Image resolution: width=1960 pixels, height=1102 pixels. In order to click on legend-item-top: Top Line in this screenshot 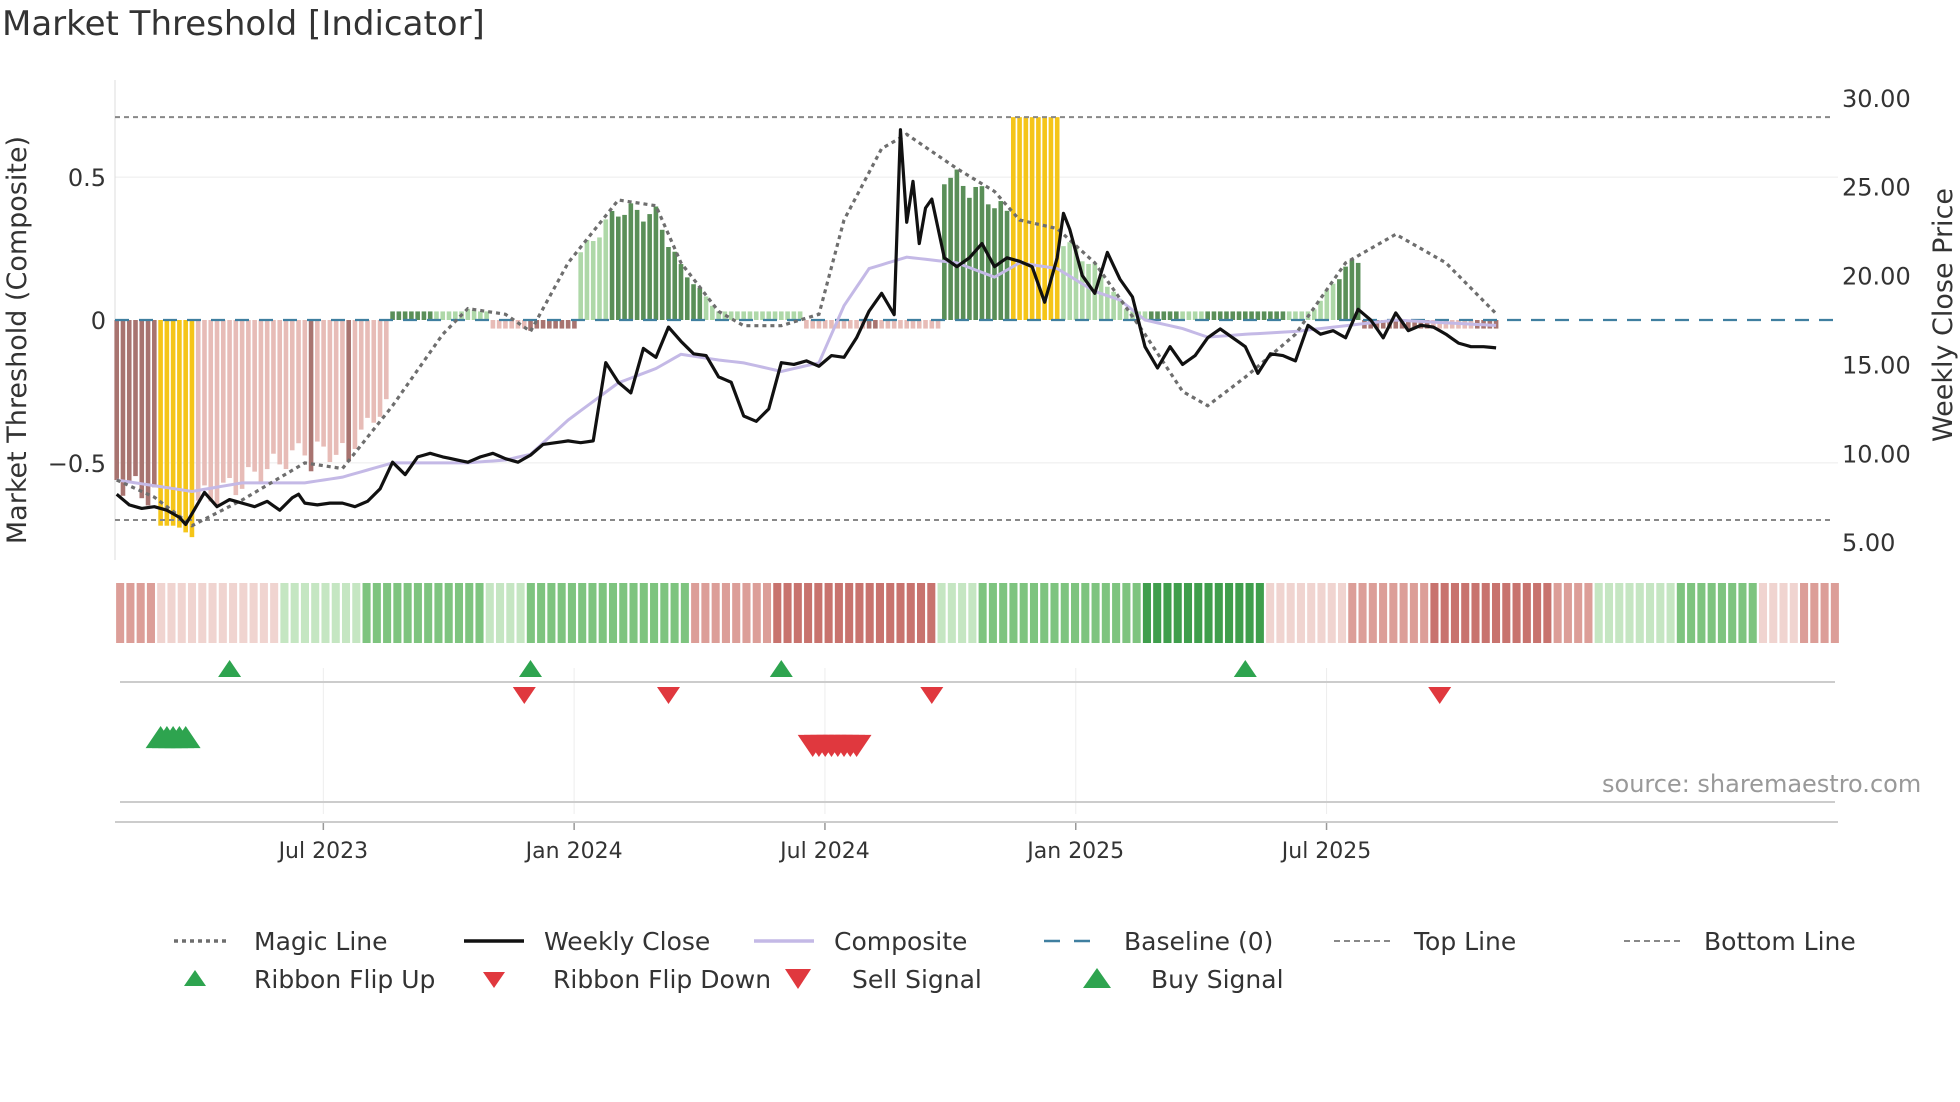, I will do `click(1477, 941)`.